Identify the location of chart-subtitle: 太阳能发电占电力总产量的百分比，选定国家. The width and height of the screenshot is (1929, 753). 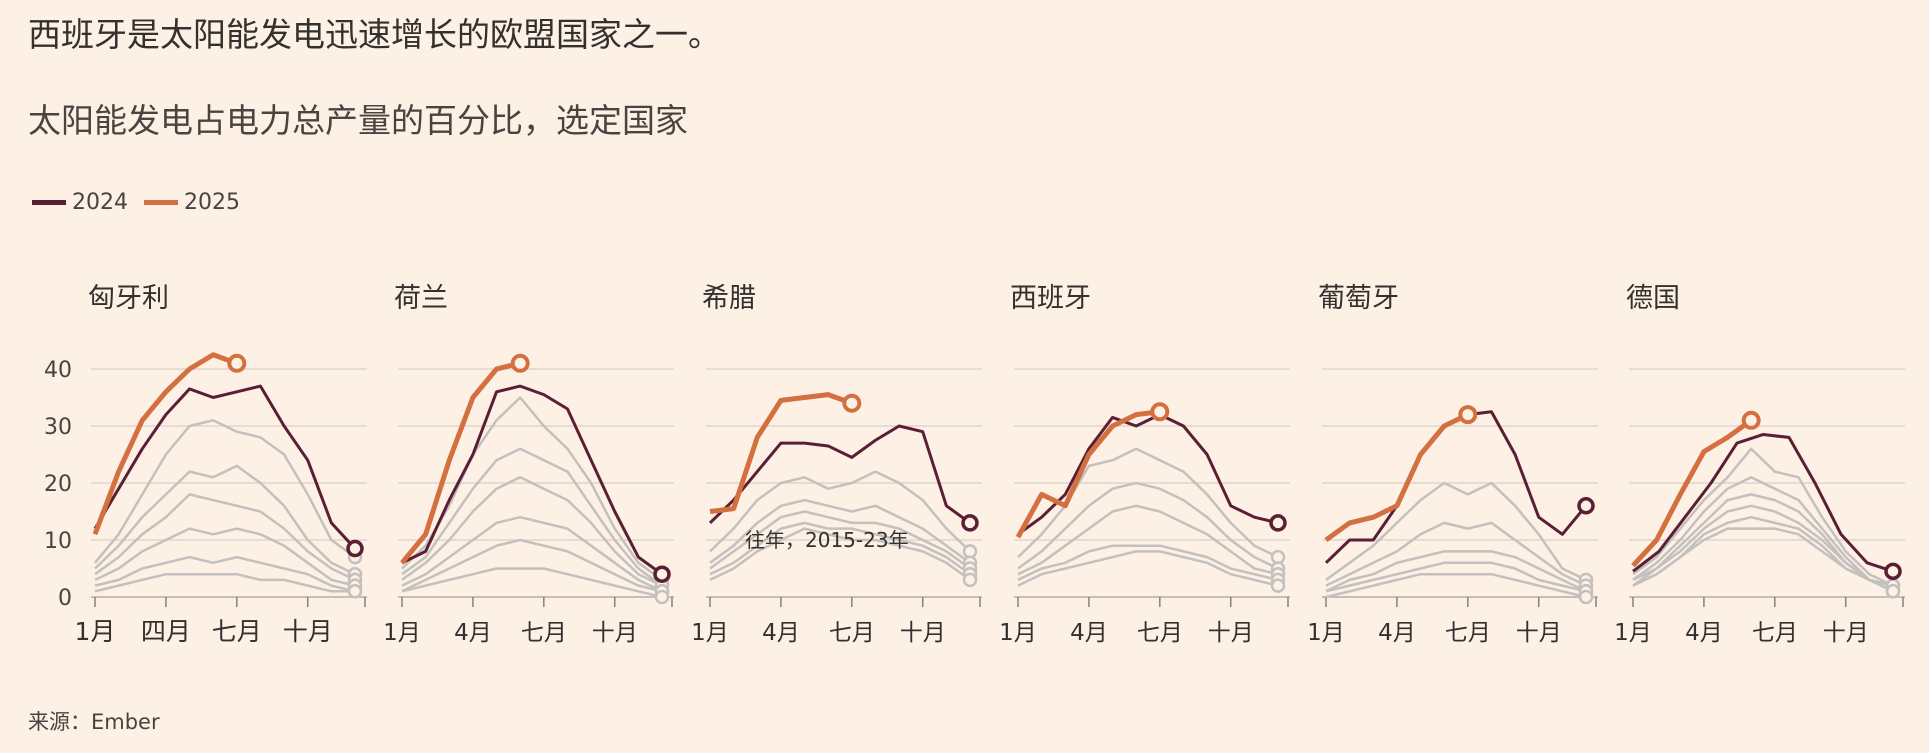
(358, 120).